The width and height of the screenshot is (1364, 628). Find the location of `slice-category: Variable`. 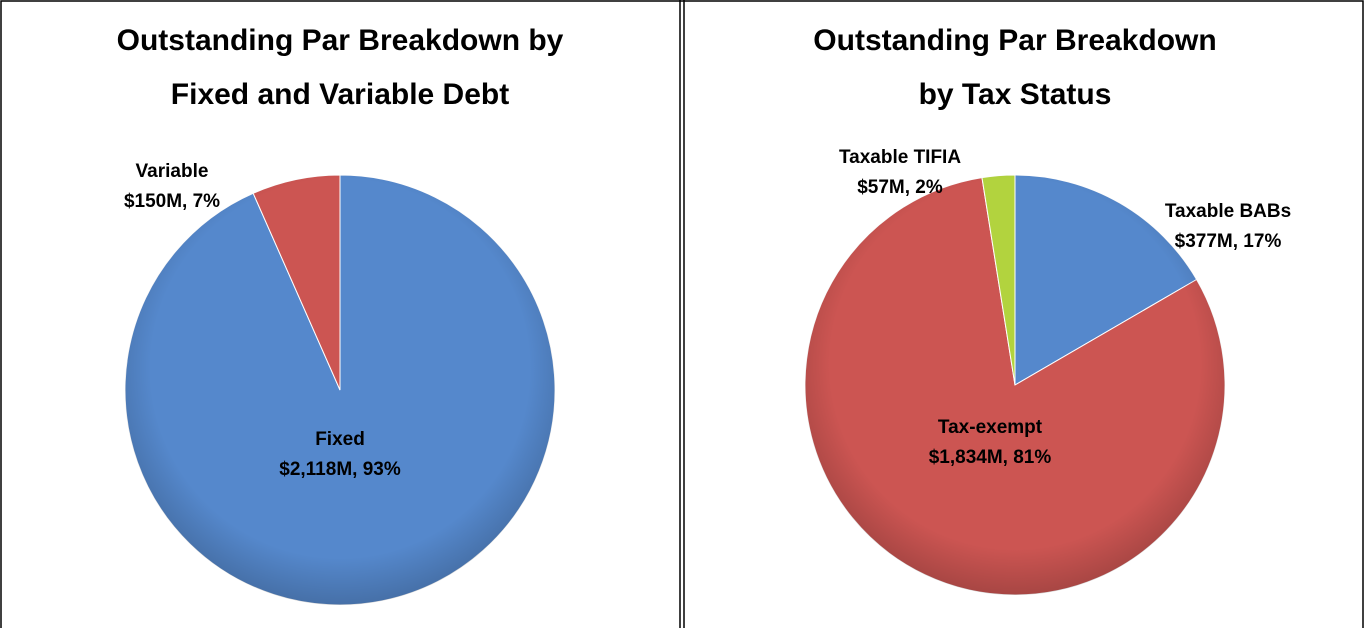

slice-category: Variable is located at coordinates (172, 171).